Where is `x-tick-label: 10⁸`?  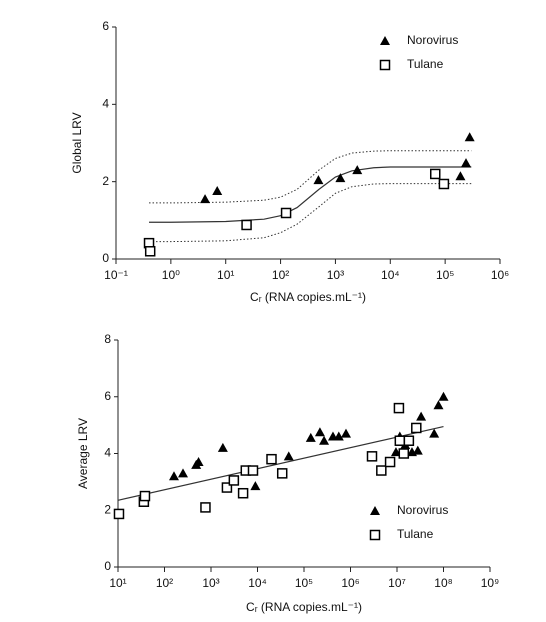
x-tick-label: 10⁸ is located at coordinates (443, 583).